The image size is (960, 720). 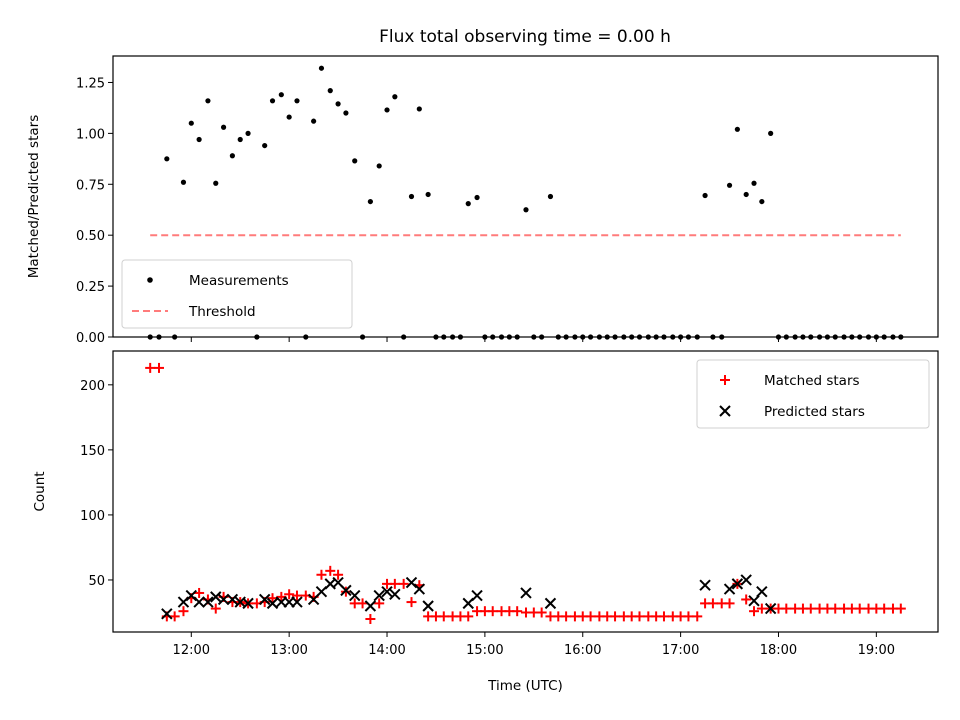 I want to click on chart-title: Flux total observing time = 0.00 h, so click(x=525, y=37).